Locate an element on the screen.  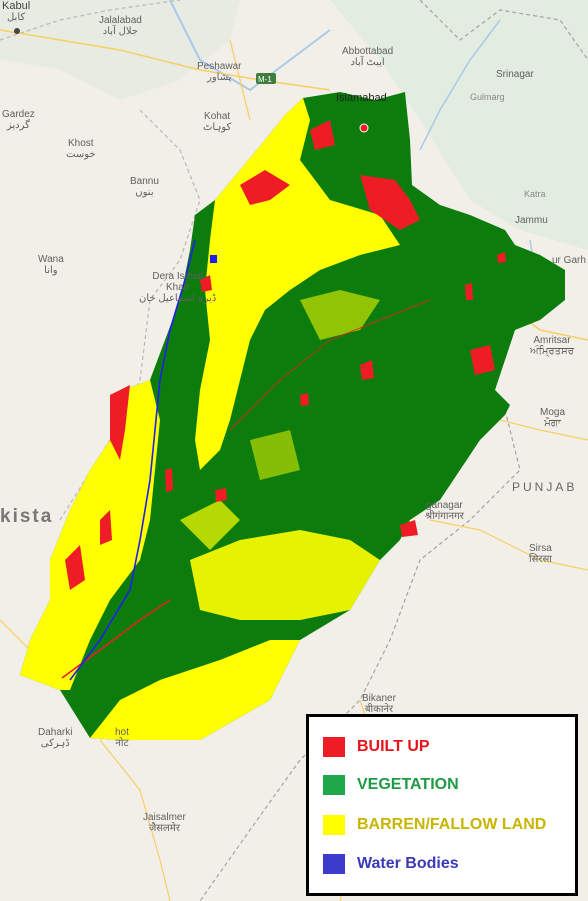
label-jalalabad: Jalalabad جلال آباد is located at coordinates (120, 26).